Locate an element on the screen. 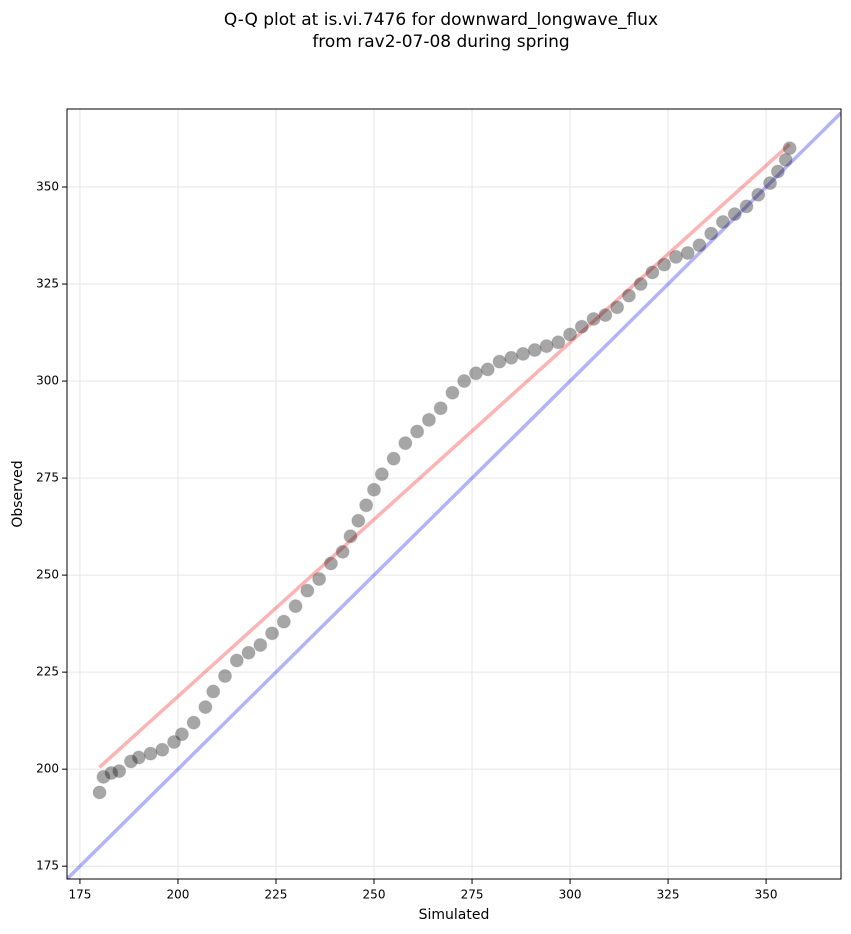 The width and height of the screenshot is (851, 934). chart-subtitle: from rav2-07-08 during spring is located at coordinates (440, 42).